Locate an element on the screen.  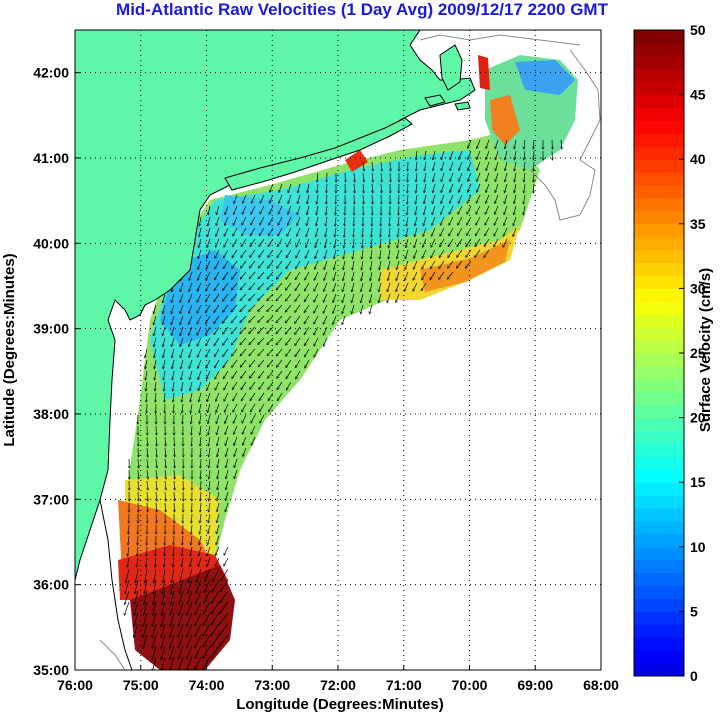
colorbar-tick-label: 30 is located at coordinates (698, 288).